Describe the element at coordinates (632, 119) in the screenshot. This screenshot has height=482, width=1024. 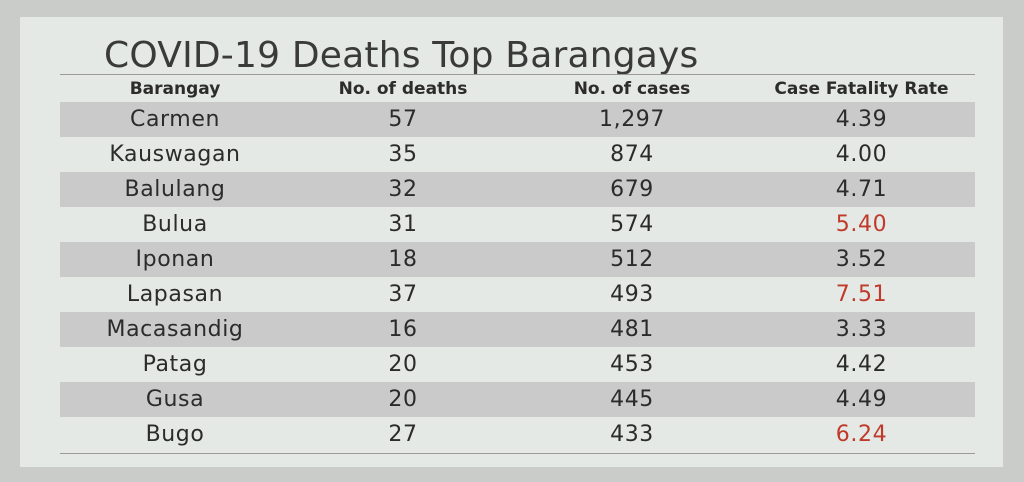
I see `cell-cases: 1,297` at that location.